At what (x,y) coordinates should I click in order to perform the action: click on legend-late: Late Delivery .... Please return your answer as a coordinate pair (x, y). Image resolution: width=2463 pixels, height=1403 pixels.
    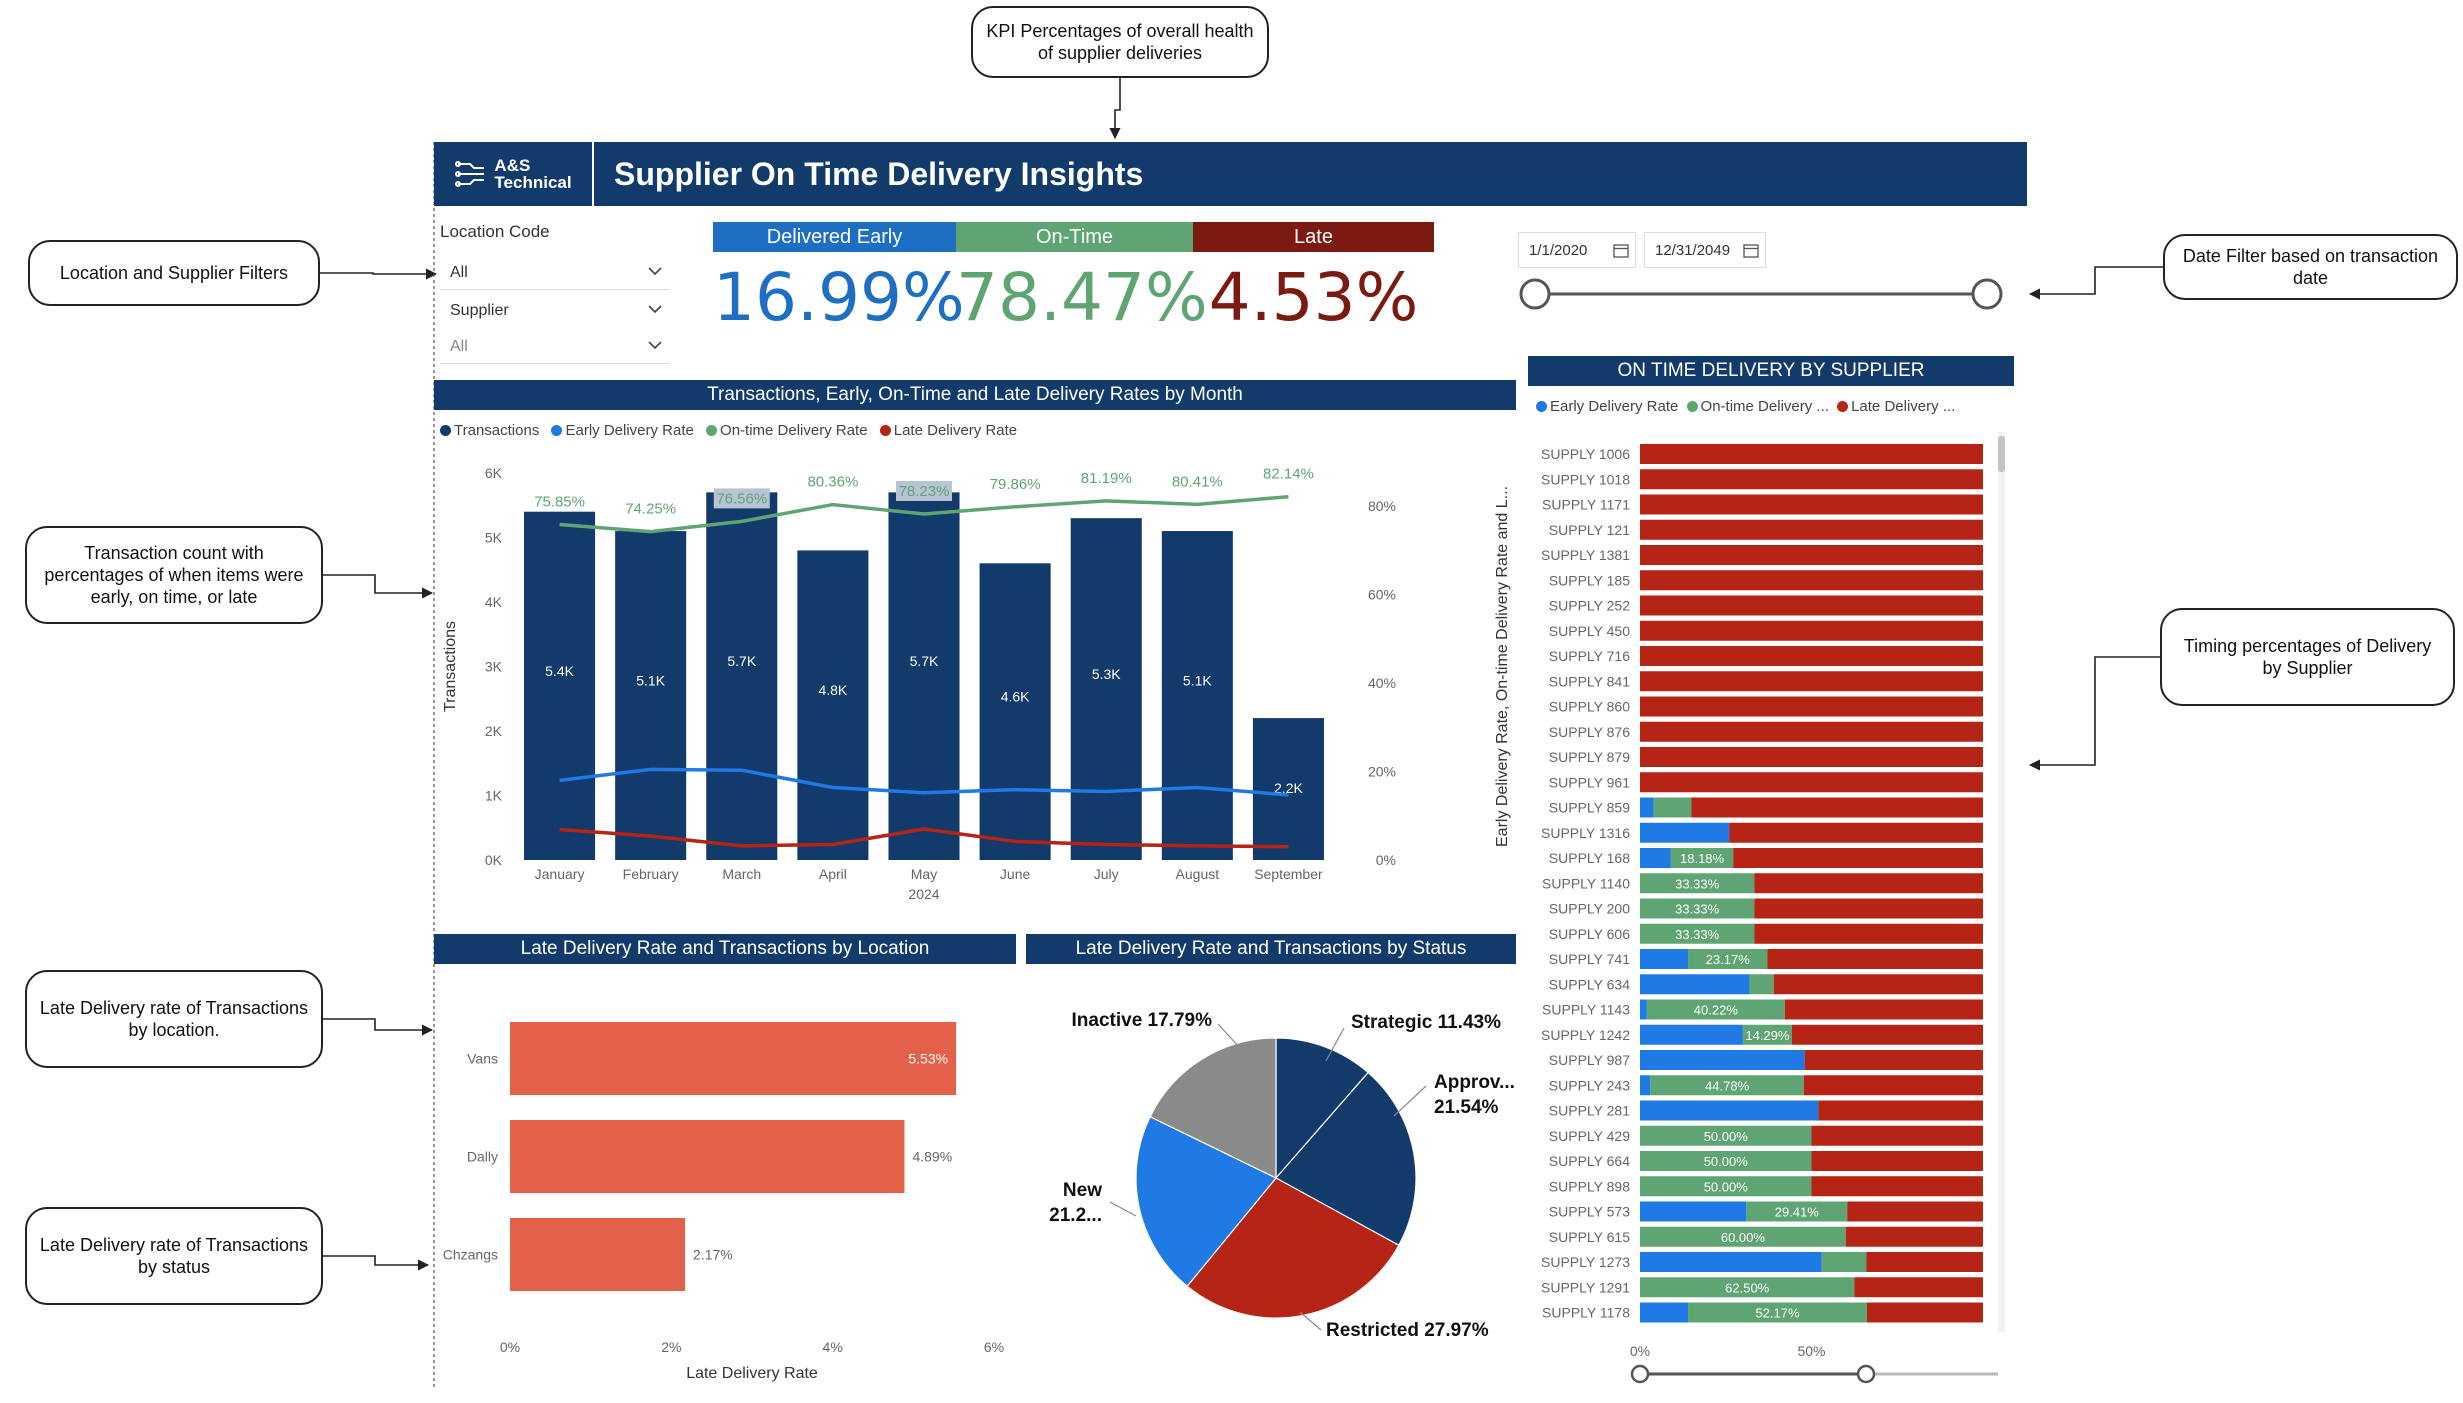
    Looking at the image, I should click on (1896, 406).